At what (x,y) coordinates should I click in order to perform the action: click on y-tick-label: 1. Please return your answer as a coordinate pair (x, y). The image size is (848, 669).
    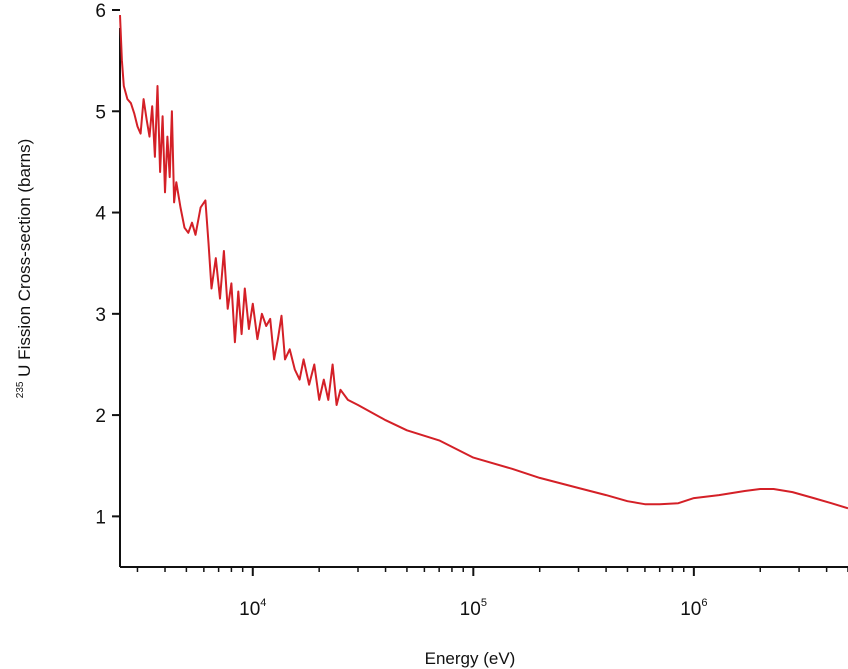
    Looking at the image, I should click on (100, 517).